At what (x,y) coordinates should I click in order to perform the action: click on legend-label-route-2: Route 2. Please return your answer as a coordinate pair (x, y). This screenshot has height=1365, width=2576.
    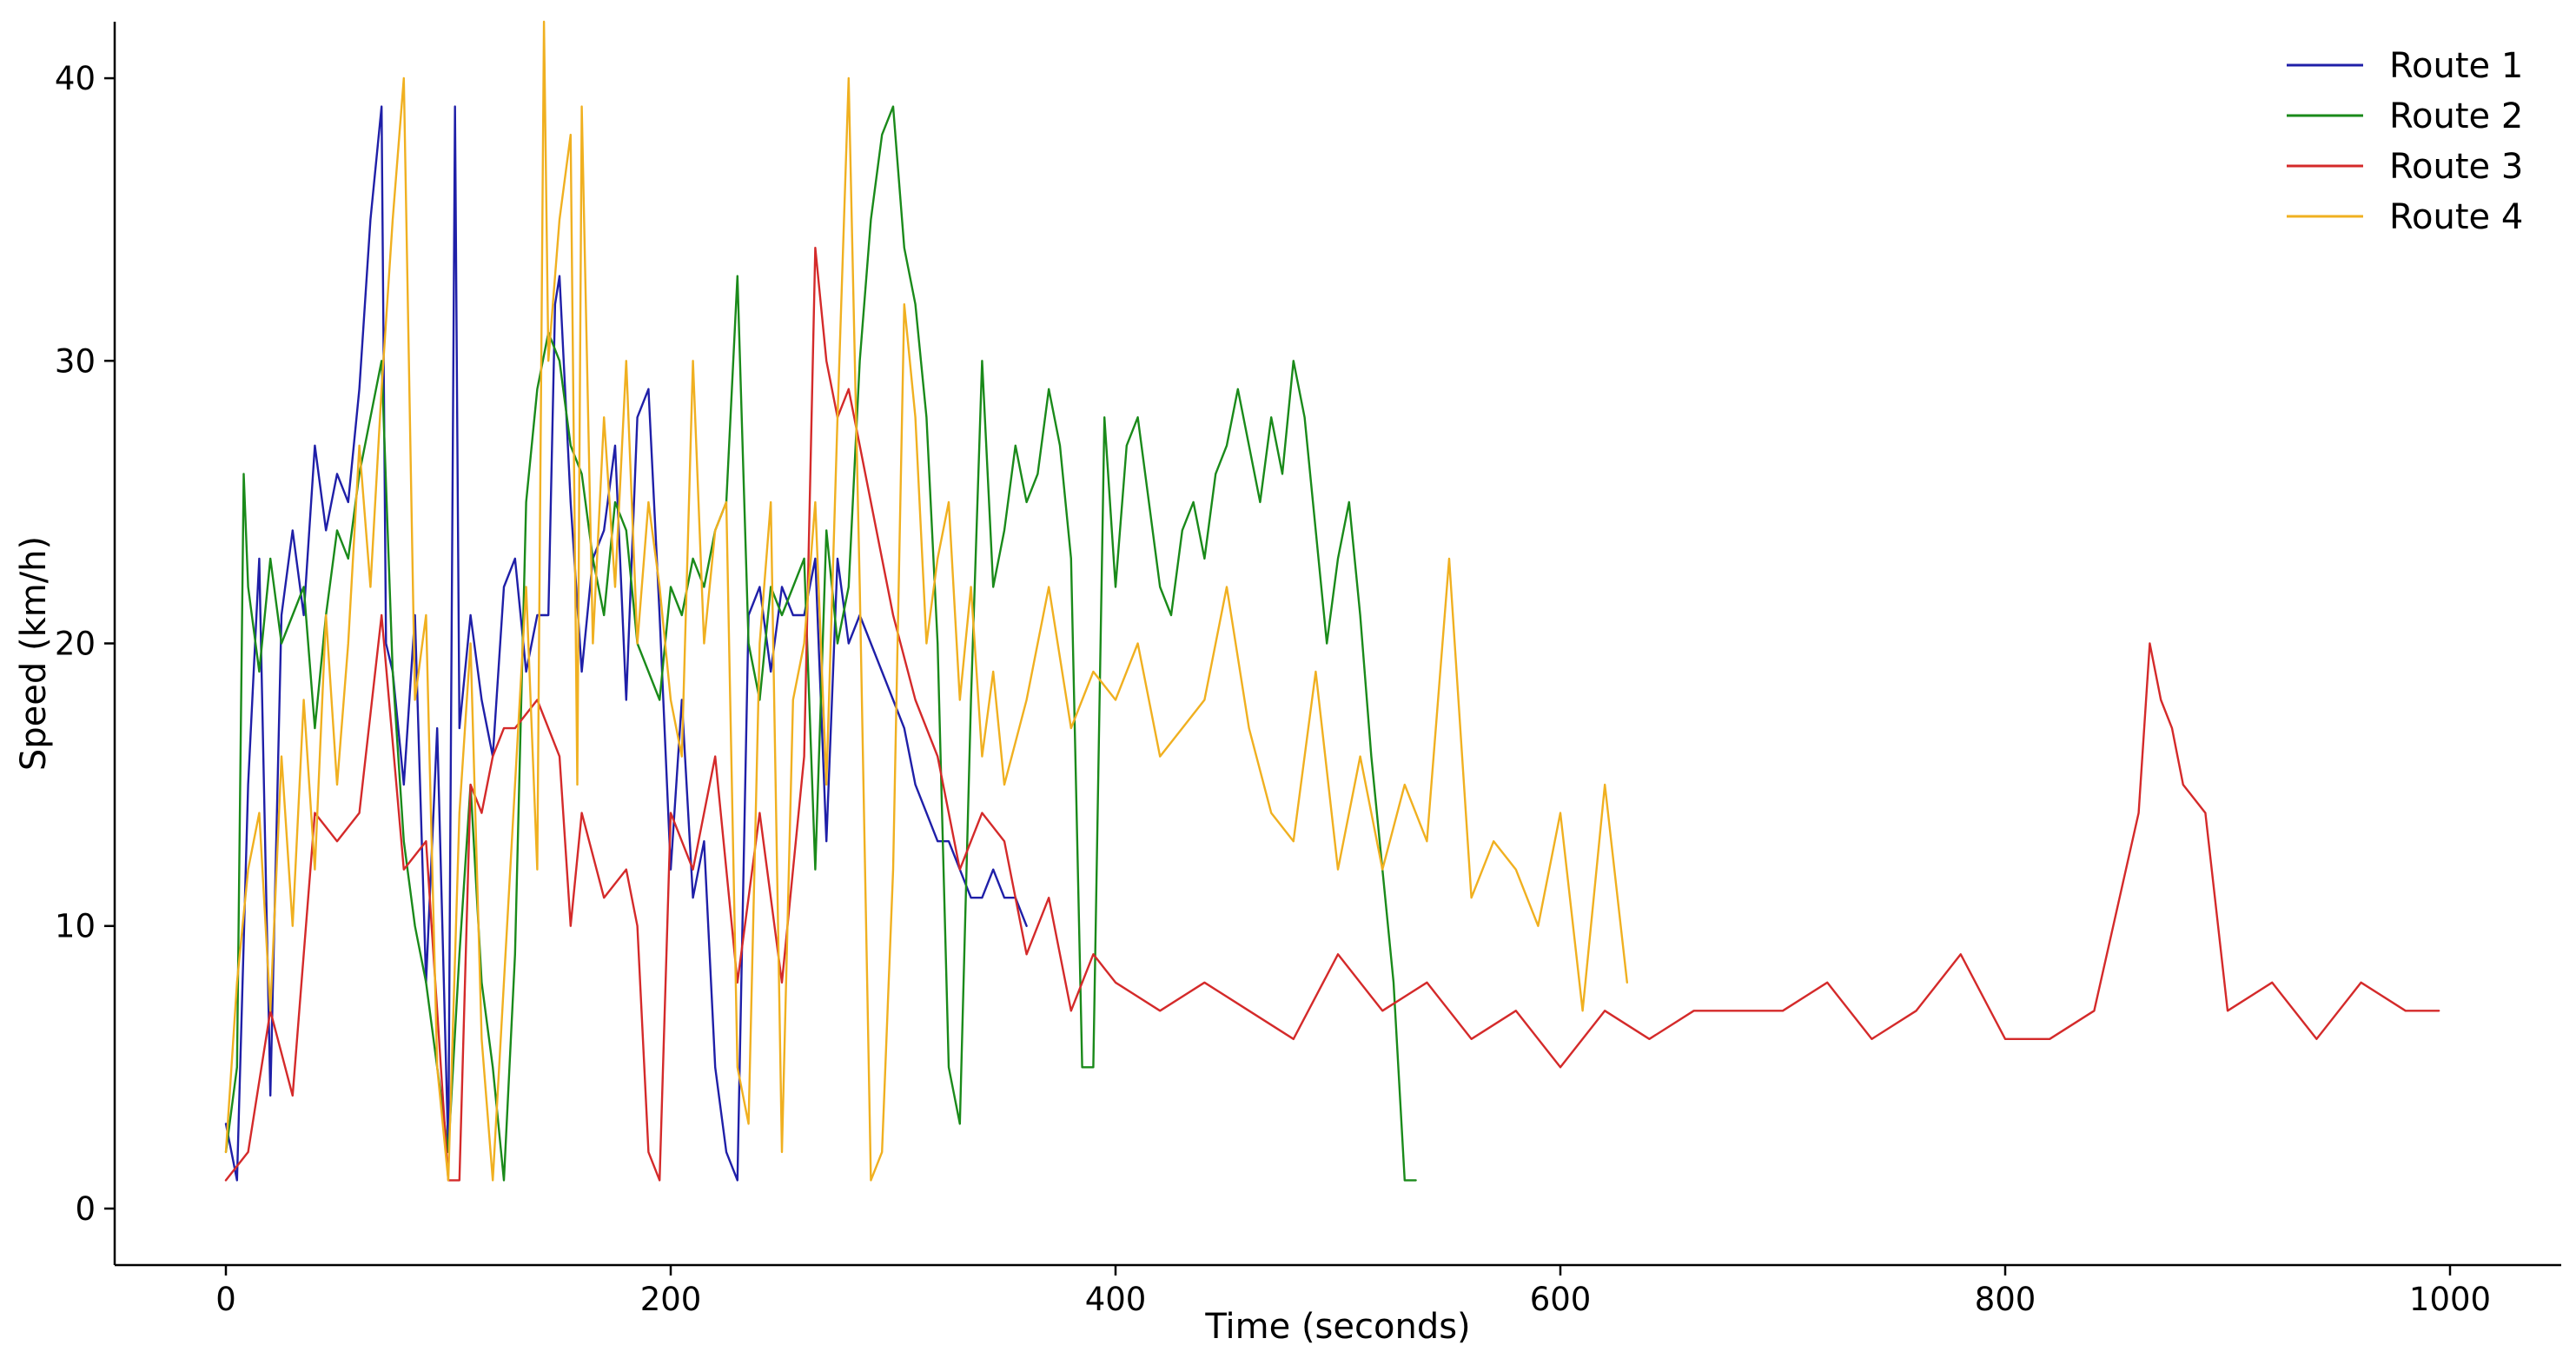
    Looking at the image, I should click on (2456, 116).